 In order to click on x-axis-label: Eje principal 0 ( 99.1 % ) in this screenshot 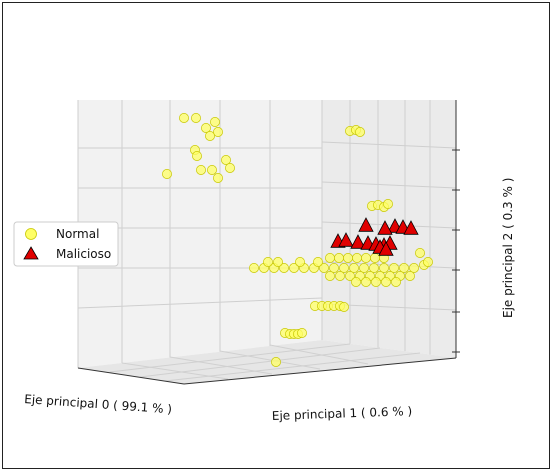, I will do `click(98, 404)`.